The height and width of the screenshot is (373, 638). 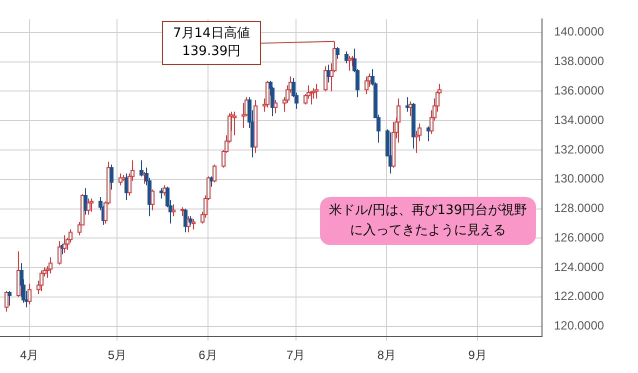 What do you see at coordinates (117, 355) in the screenshot?
I see `x-tick-label: 5月` at bounding box center [117, 355].